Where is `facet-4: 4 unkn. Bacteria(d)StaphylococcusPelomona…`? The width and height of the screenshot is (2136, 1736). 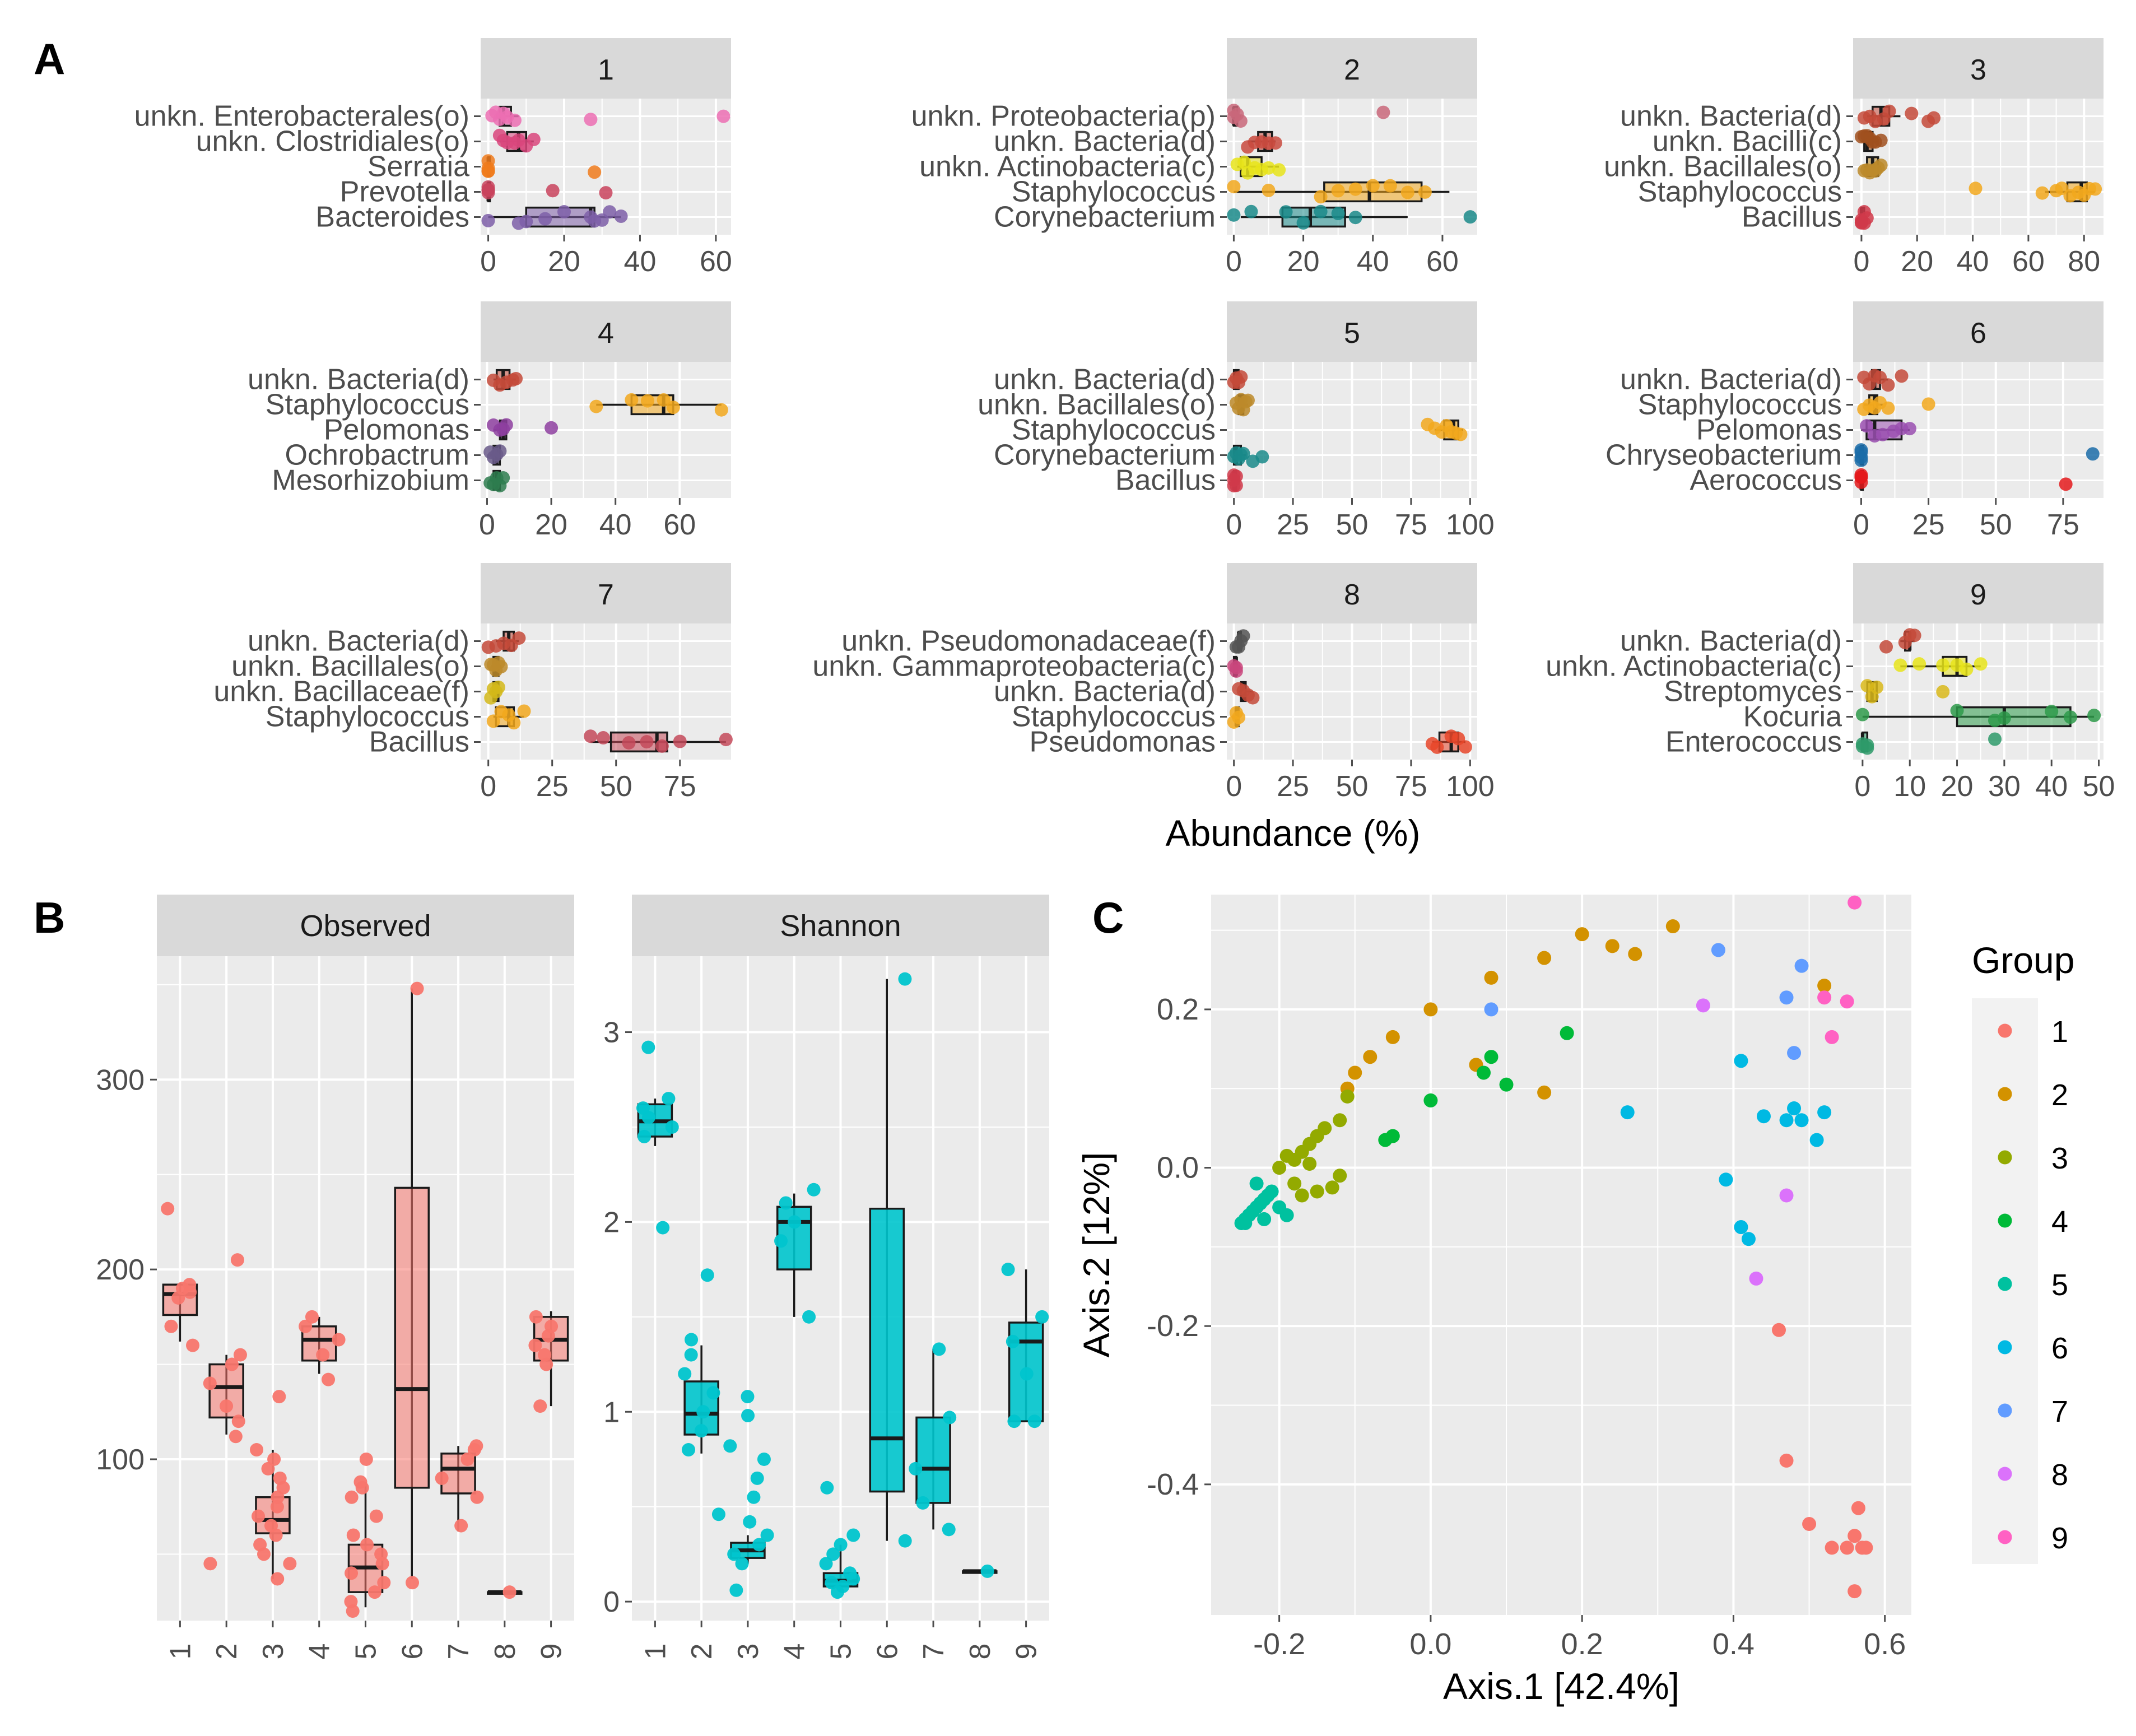 facet-4: 4 unkn. Bacteria(d)StaphylococcusPelomona… is located at coordinates (489, 421).